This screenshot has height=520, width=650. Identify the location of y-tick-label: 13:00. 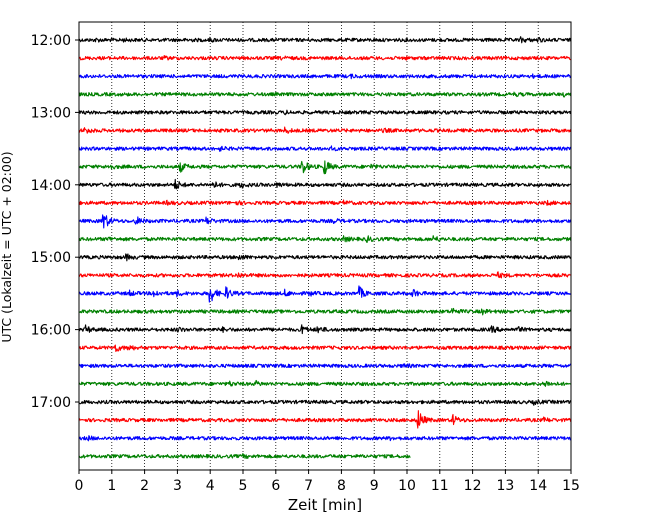
(51, 113).